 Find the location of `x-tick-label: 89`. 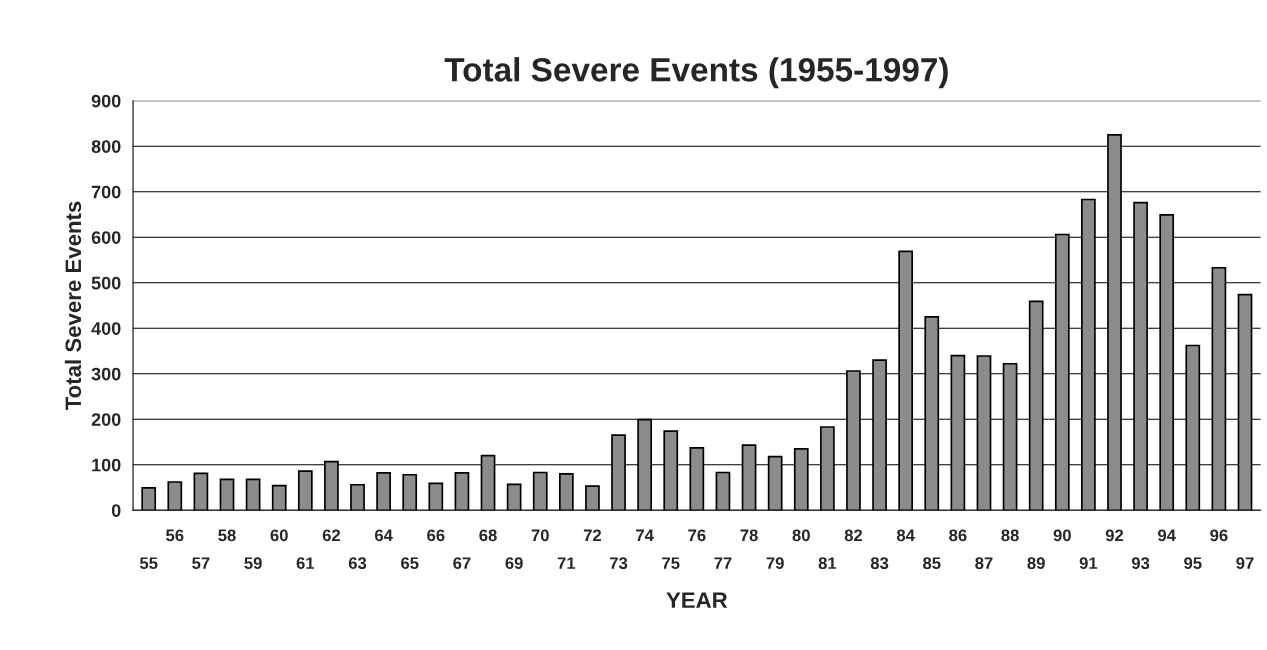

x-tick-label: 89 is located at coordinates (1036, 563).